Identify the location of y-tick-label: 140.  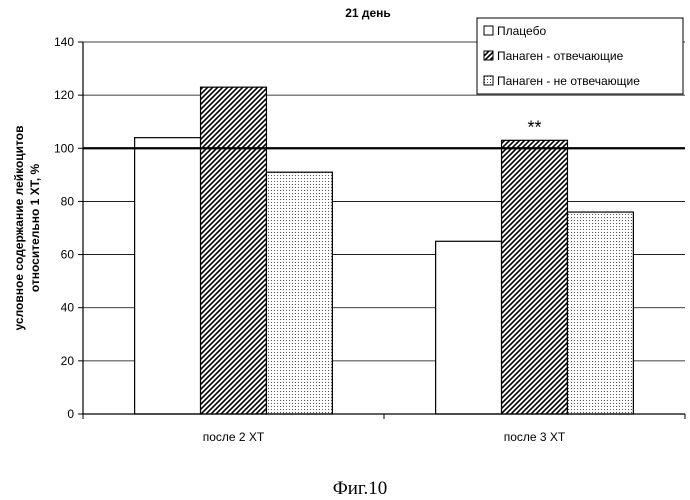
(64, 42).